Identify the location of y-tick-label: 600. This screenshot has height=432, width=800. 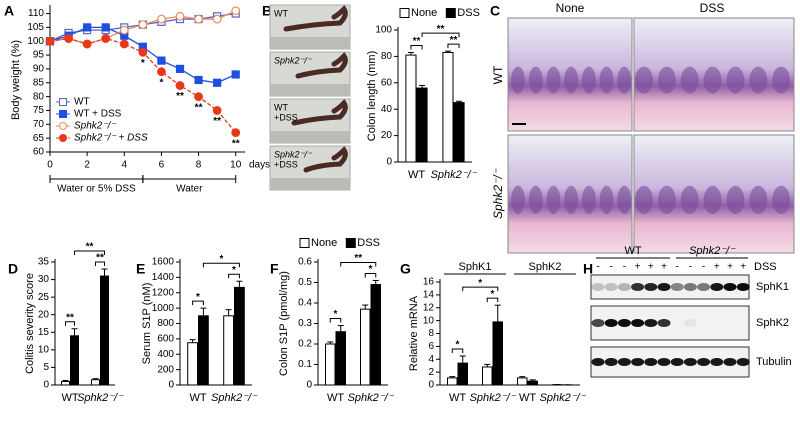
(165, 339).